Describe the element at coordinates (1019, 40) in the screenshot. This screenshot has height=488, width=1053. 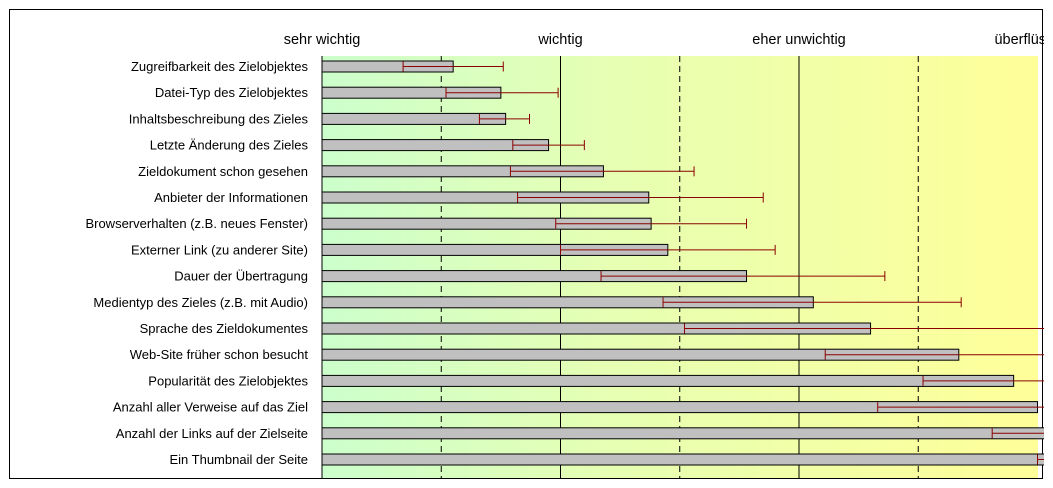
I see `x-tick-label: überflüssig` at that location.